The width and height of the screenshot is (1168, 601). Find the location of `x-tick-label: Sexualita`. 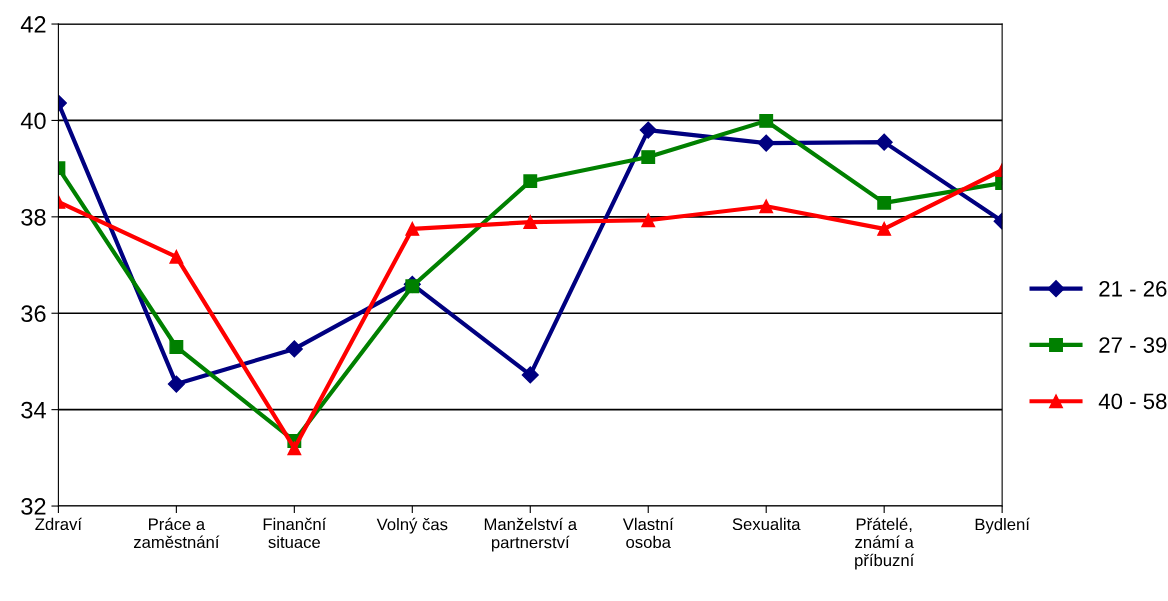

x-tick-label: Sexualita is located at coordinates (766, 524).